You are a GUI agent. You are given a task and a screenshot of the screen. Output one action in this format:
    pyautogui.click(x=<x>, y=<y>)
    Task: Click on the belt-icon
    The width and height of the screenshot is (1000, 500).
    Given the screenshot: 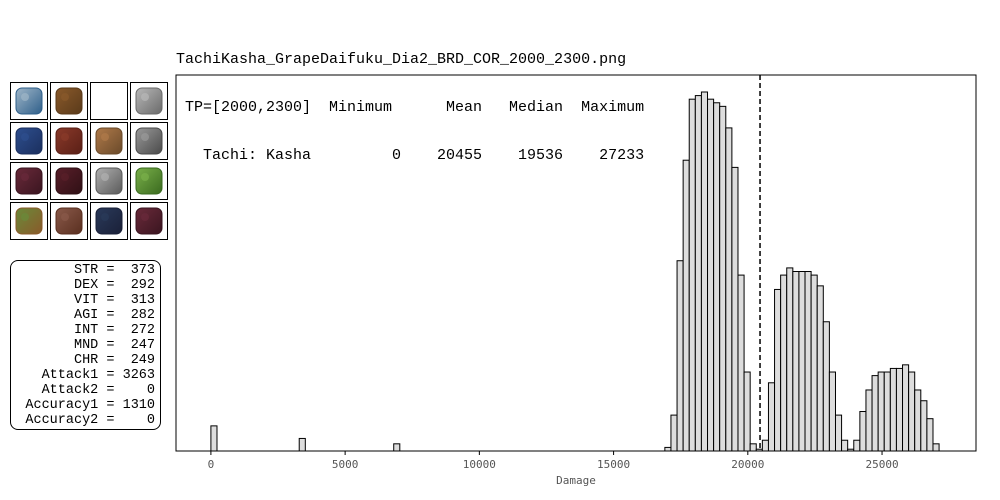 What is the action you would take?
    pyautogui.click(x=69, y=221)
    